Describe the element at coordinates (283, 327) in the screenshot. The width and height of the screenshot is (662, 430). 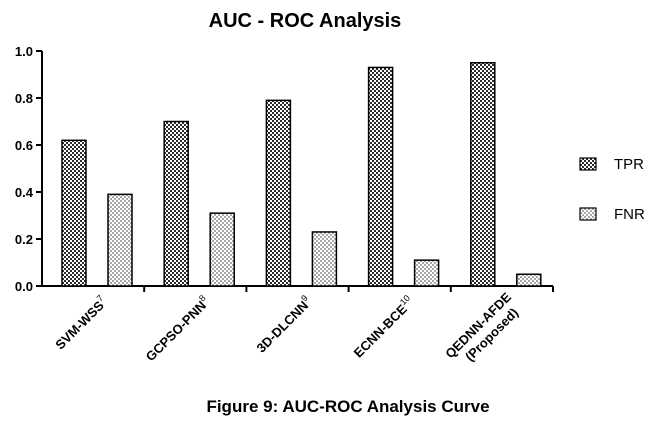
I see `x-category-name: 3D-DLCNN` at that location.